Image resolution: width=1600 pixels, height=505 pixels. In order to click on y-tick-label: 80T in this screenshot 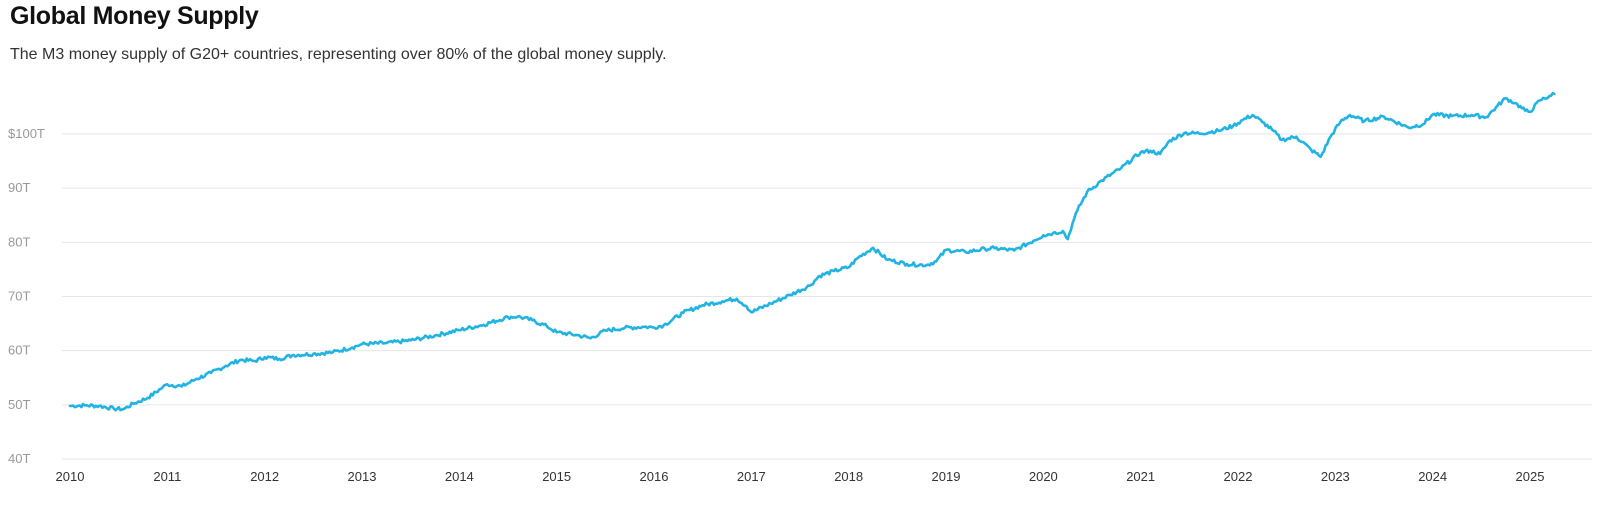, I will do `click(19, 241)`.